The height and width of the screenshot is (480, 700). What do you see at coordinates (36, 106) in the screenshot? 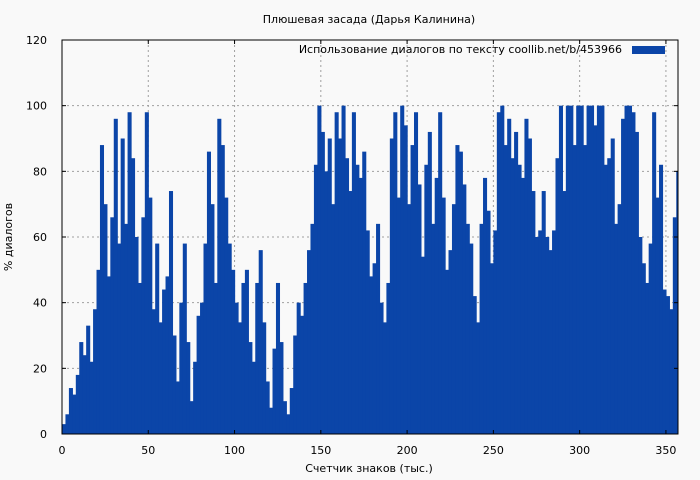
I see `y-tick-label: 100` at bounding box center [36, 106].